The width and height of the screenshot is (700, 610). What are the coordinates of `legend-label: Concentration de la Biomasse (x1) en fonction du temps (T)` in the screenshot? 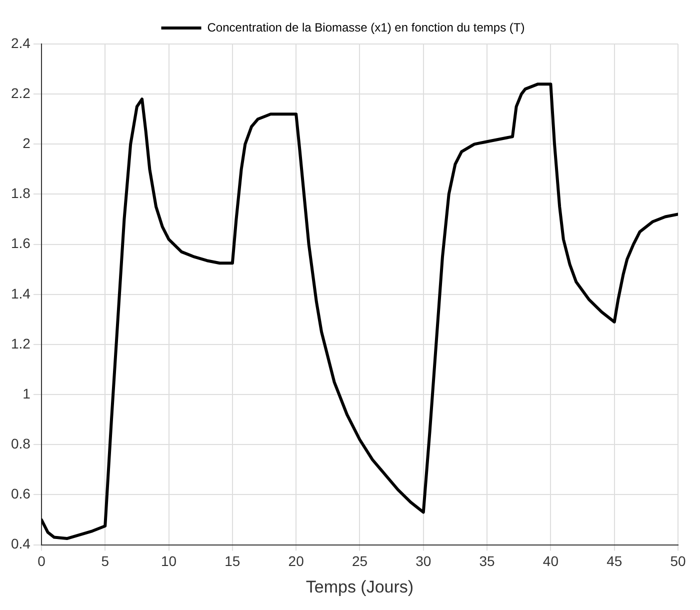 It's located at (366, 27).